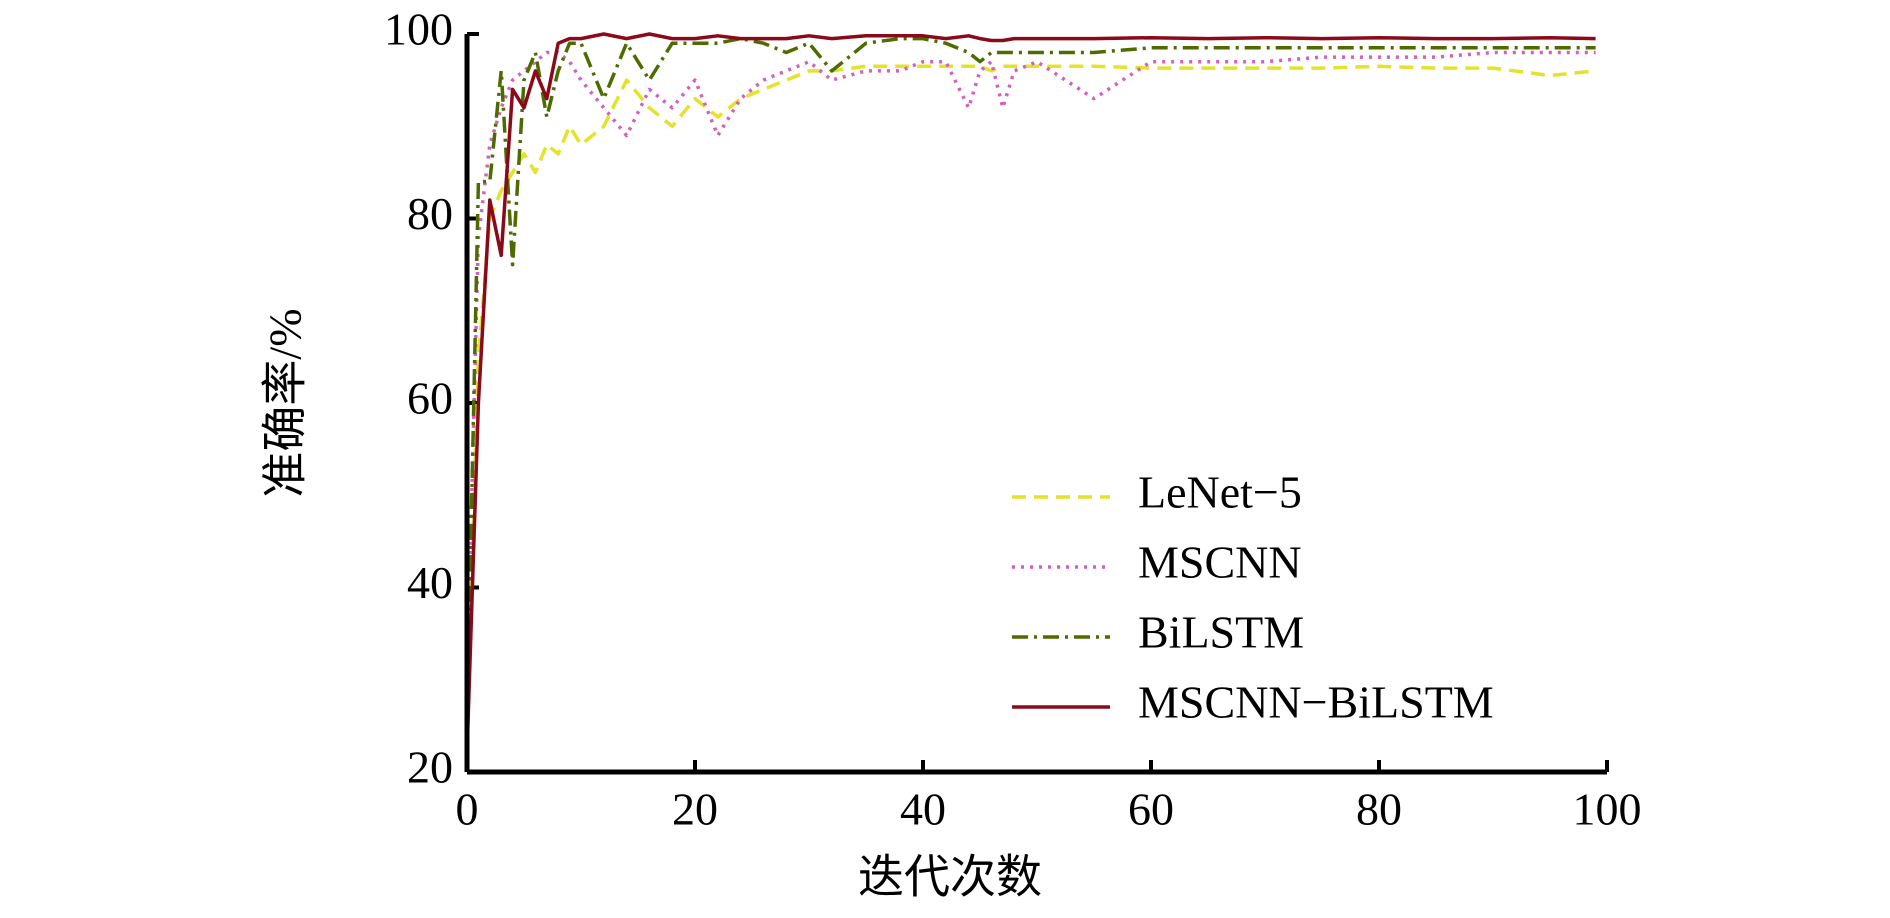 This screenshot has height=918, width=1890. Describe the element at coordinates (430, 767) in the screenshot. I see `y-tick-label: 20` at that location.